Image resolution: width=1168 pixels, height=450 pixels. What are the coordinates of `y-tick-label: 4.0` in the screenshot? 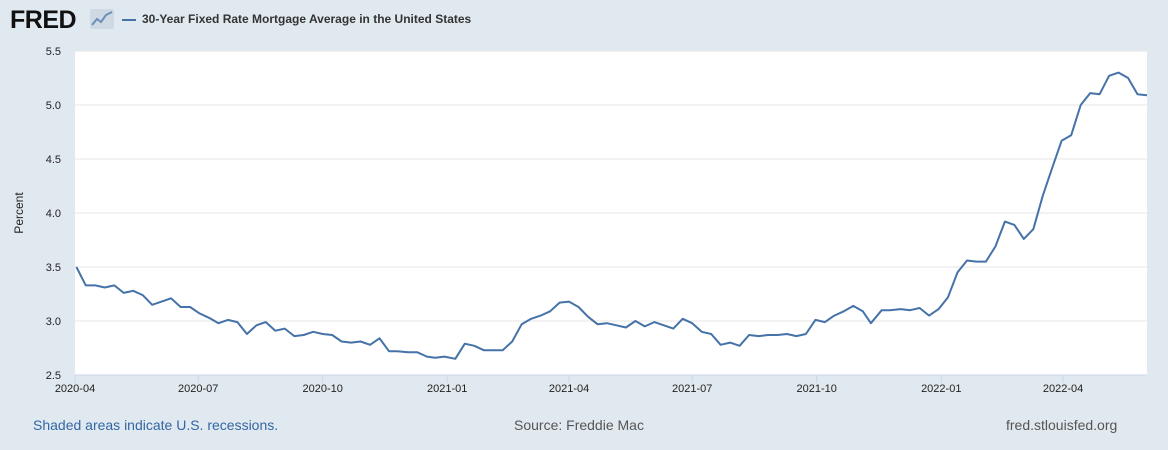 It's located at (53, 214).